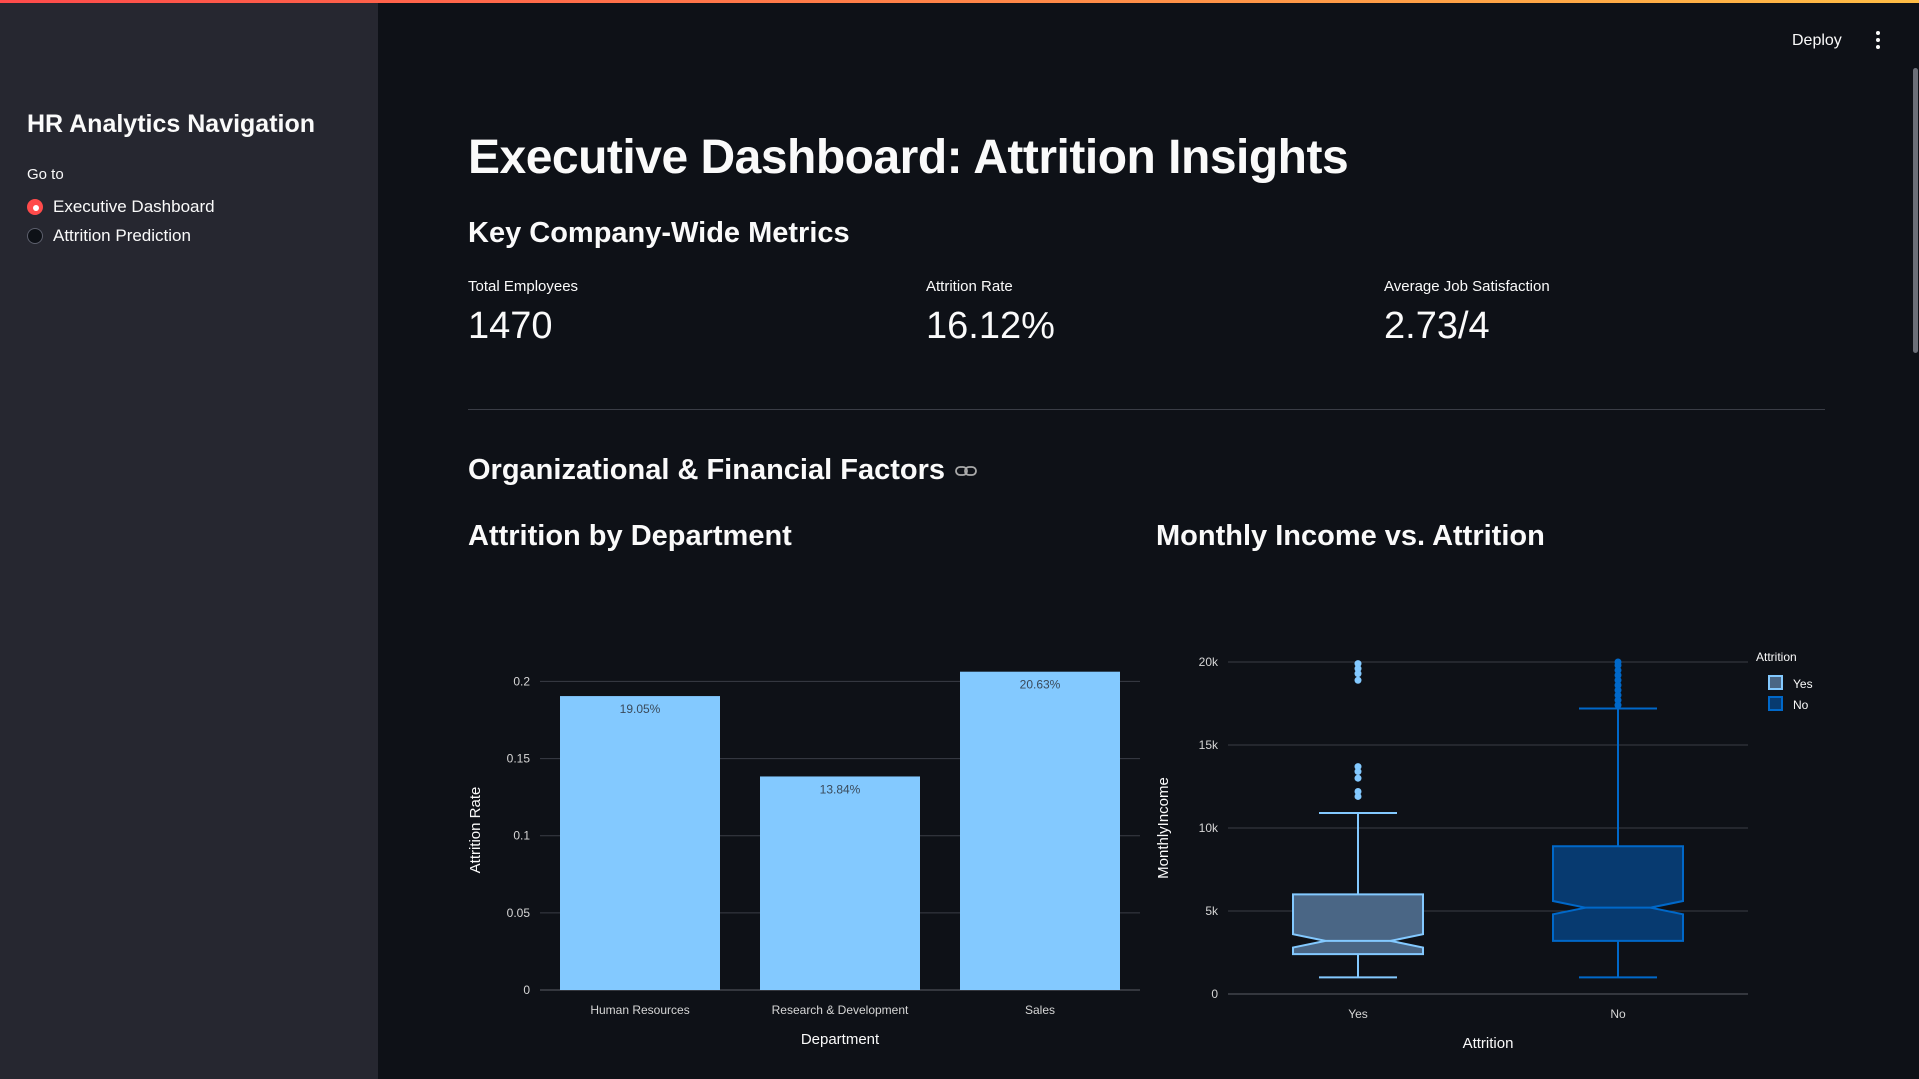 The height and width of the screenshot is (1079, 1919). What do you see at coordinates (639, 1010) in the screenshot?
I see `x-tick-label: Human Resources` at bounding box center [639, 1010].